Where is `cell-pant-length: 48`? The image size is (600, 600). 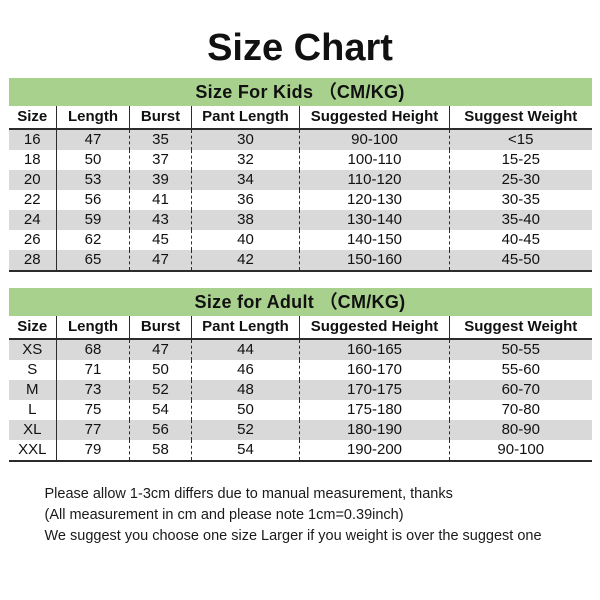
cell-pant-length: 48 is located at coordinates (245, 390).